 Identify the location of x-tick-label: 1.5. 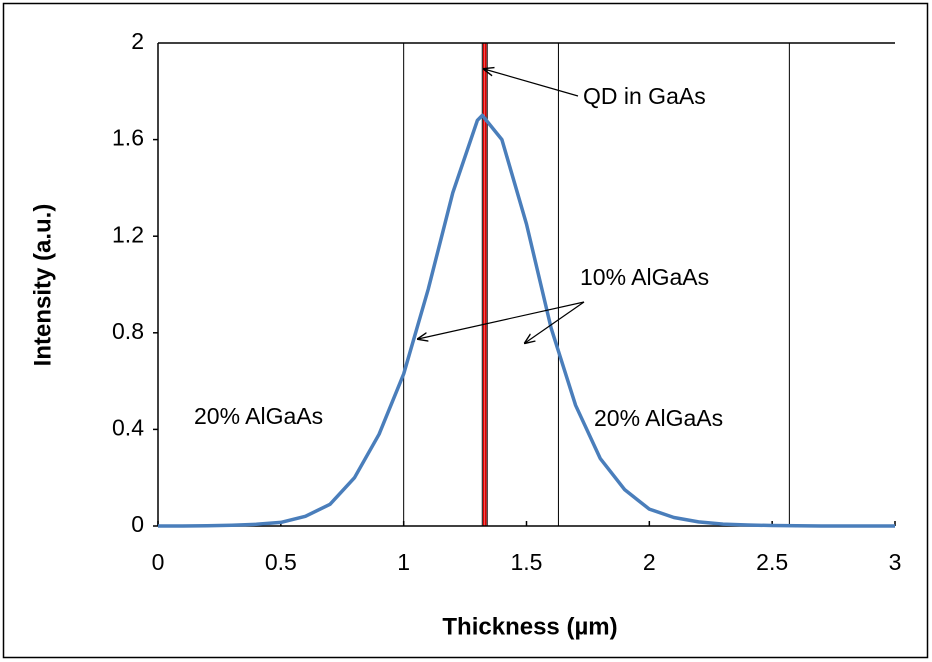
(527, 562).